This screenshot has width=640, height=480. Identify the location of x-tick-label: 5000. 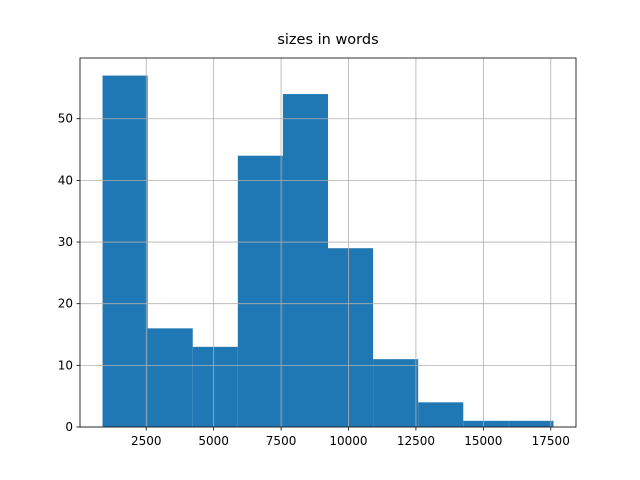
(213, 441).